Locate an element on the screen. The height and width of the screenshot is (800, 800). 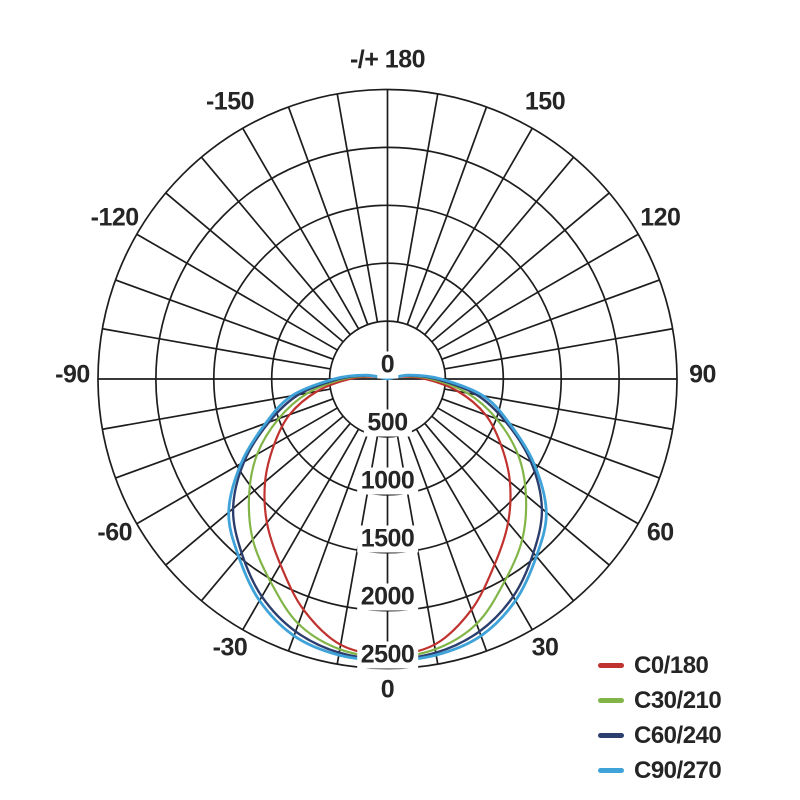
radial-tick-label-1000: 1000 is located at coordinates (387, 481).